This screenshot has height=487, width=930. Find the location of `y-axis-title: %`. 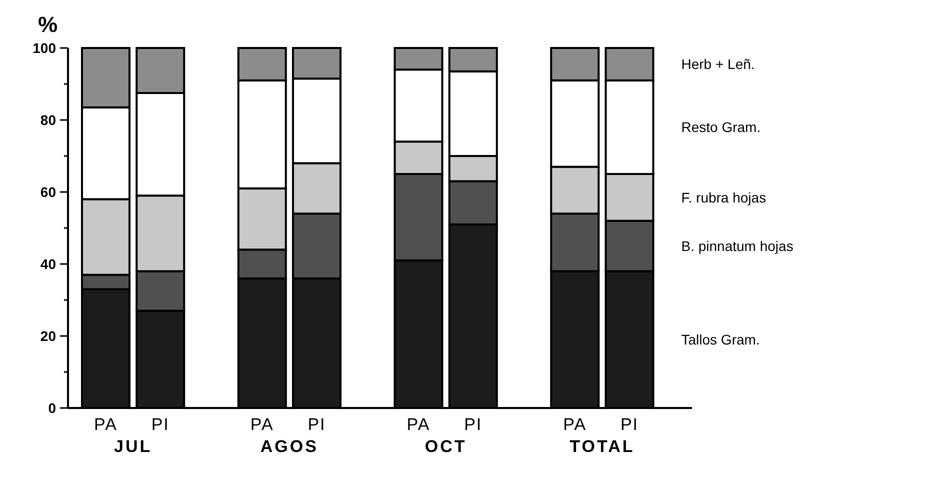

y-axis-title: % is located at coordinates (48, 24).